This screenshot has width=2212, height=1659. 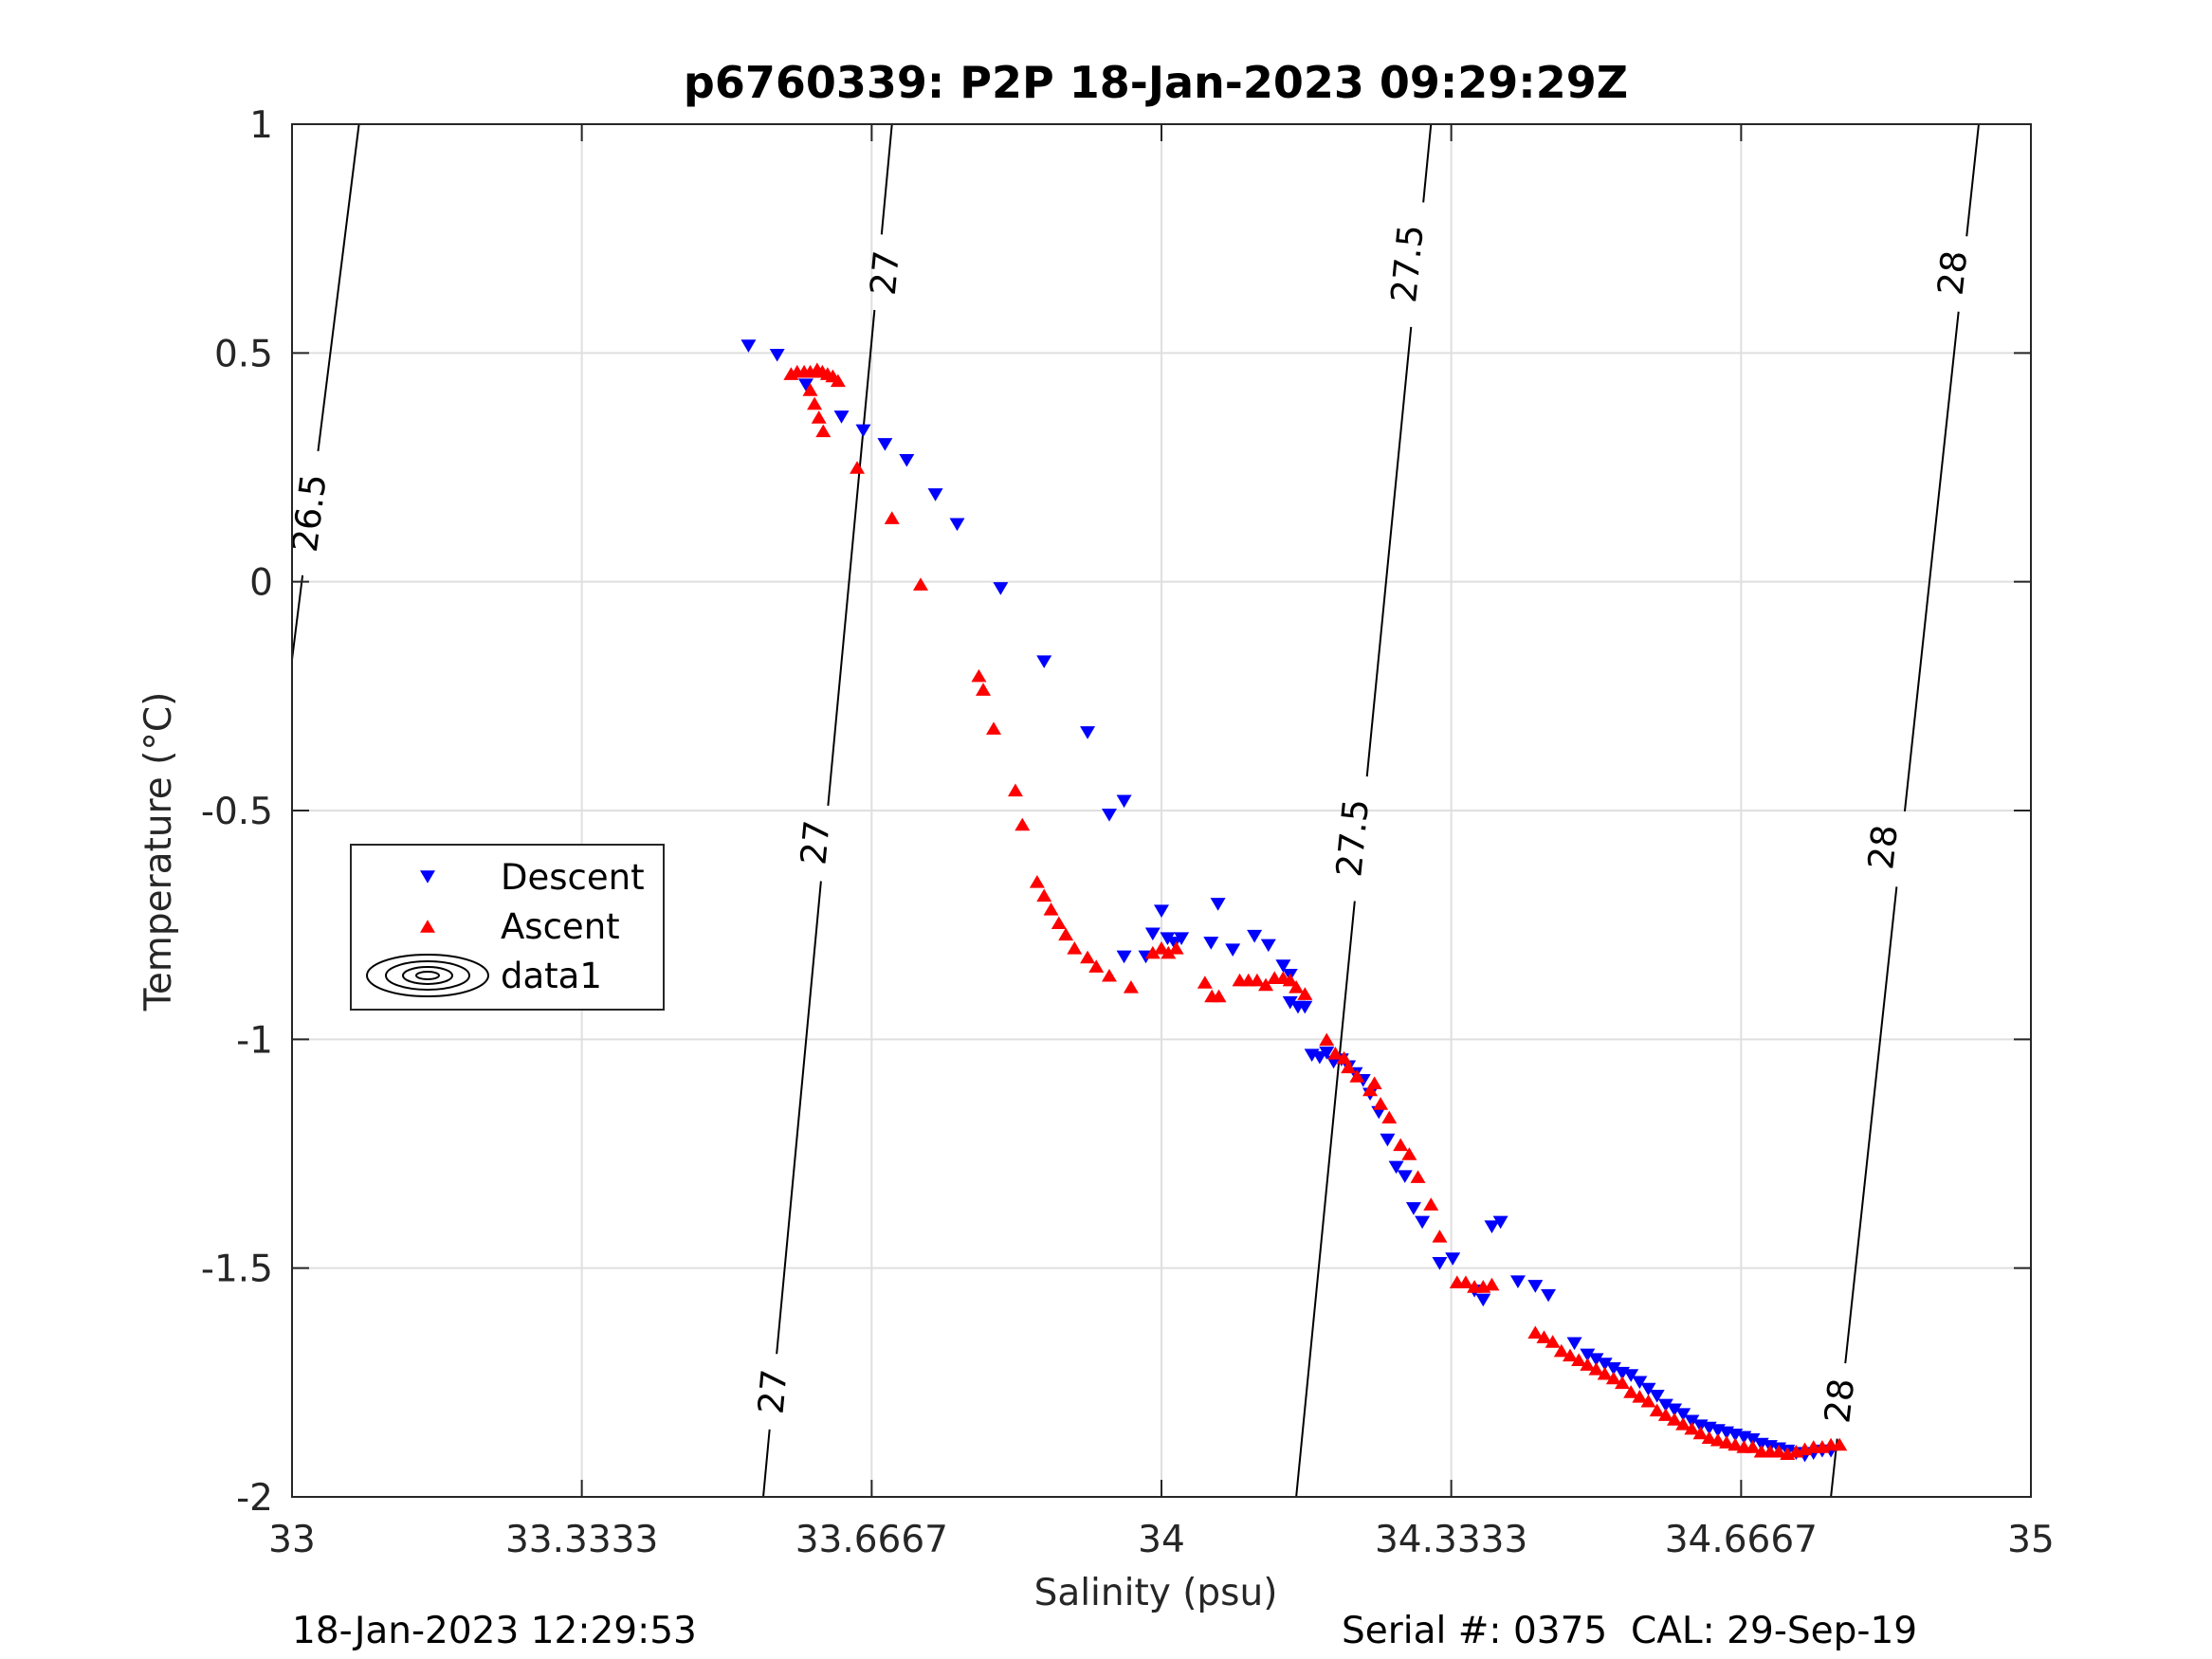 I want to click on y-tick-label: -2, so click(x=254, y=1498).